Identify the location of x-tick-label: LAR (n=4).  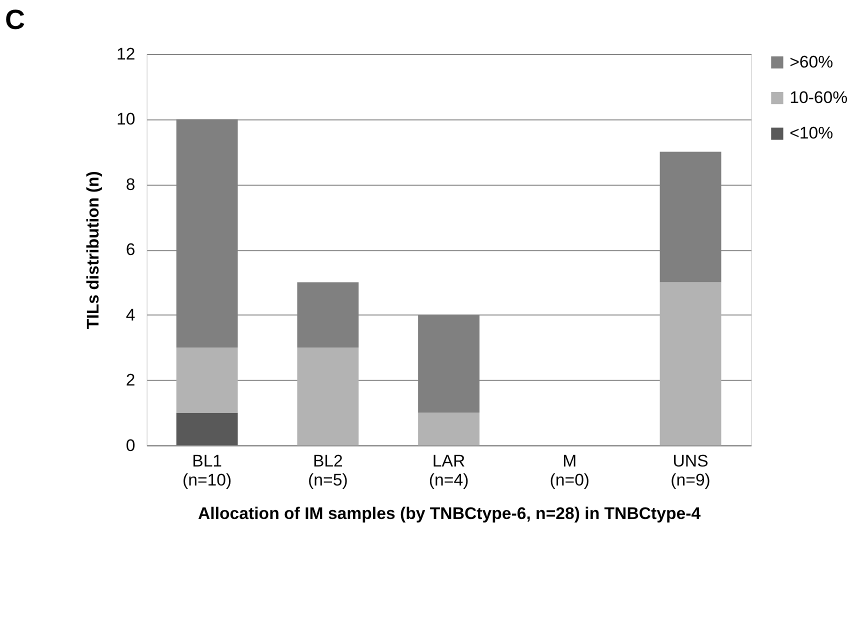
(448, 471).